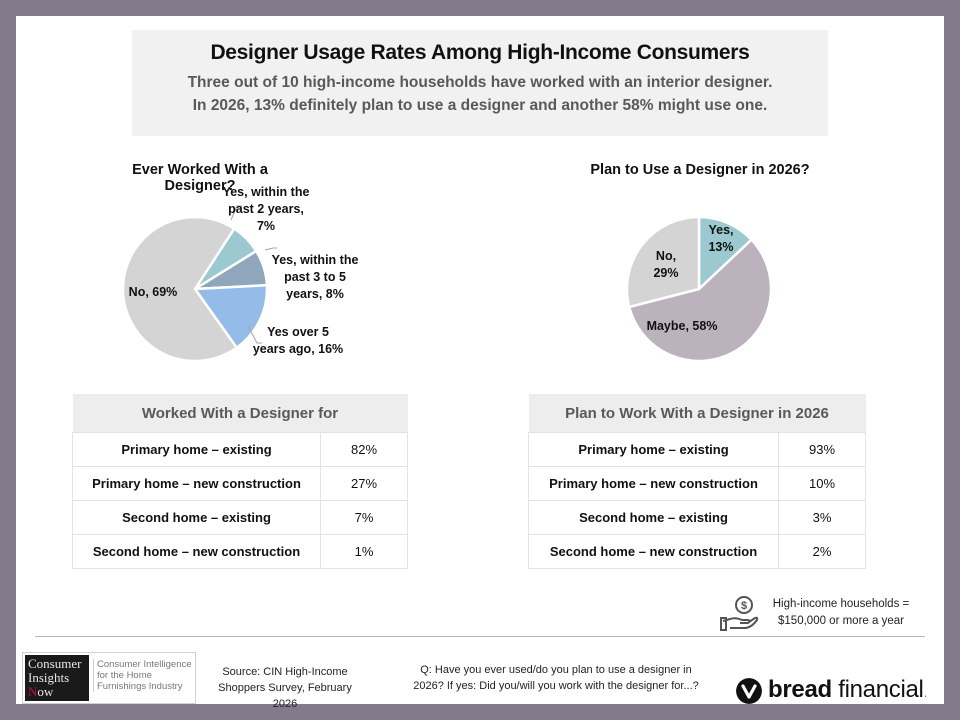 This screenshot has width=960, height=720. I want to click on row-value: 93%, so click(822, 449).